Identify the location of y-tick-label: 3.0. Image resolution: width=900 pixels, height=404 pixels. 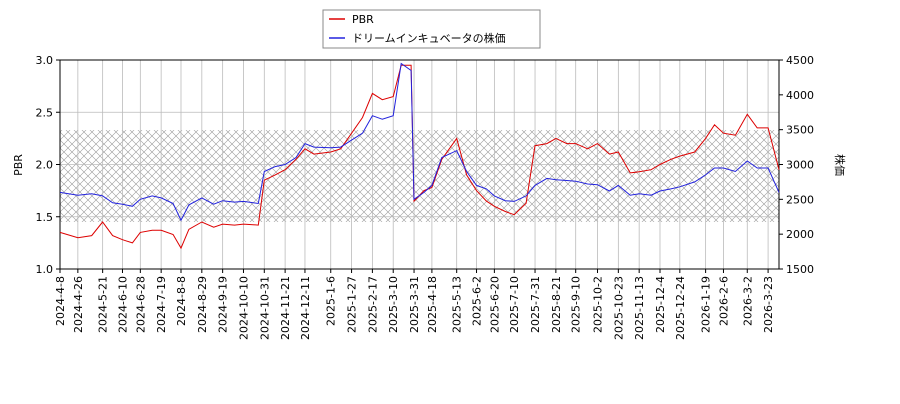
(45, 60).